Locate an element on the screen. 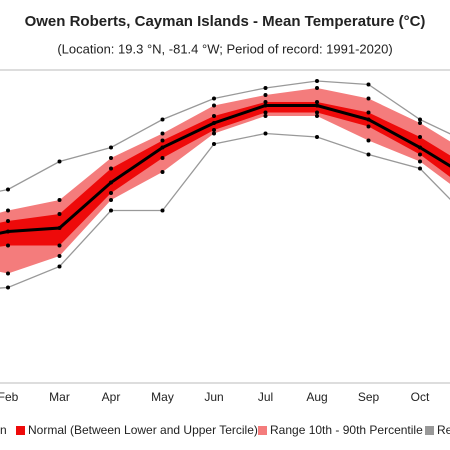  x-tick-label: Feb is located at coordinates (9, 397).